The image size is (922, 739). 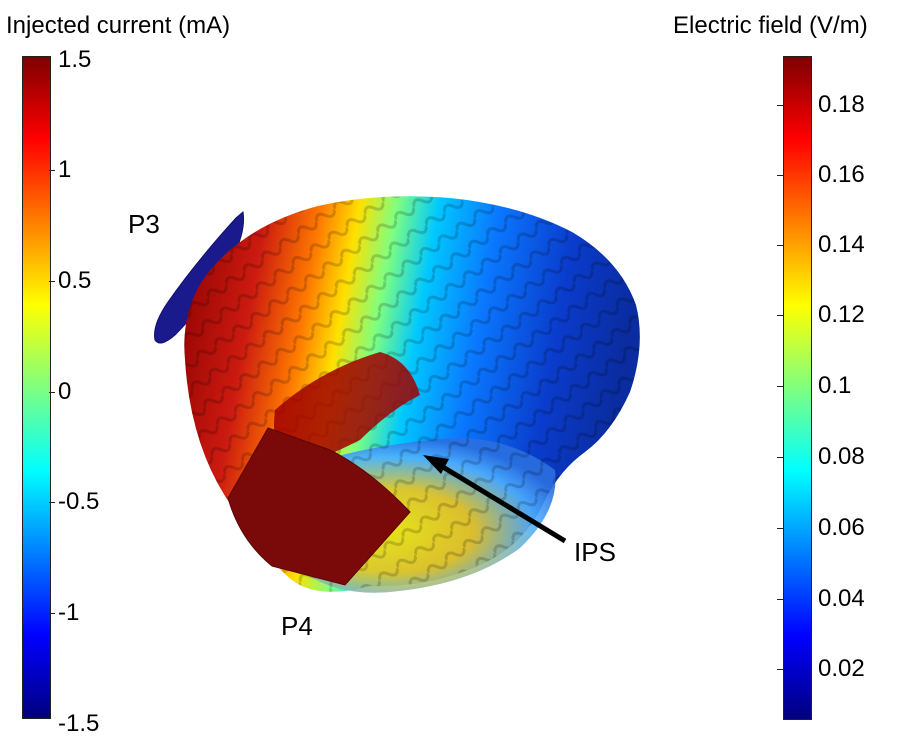 What do you see at coordinates (841, 244) in the screenshot?
I see `right-tick-label: 0.14` at bounding box center [841, 244].